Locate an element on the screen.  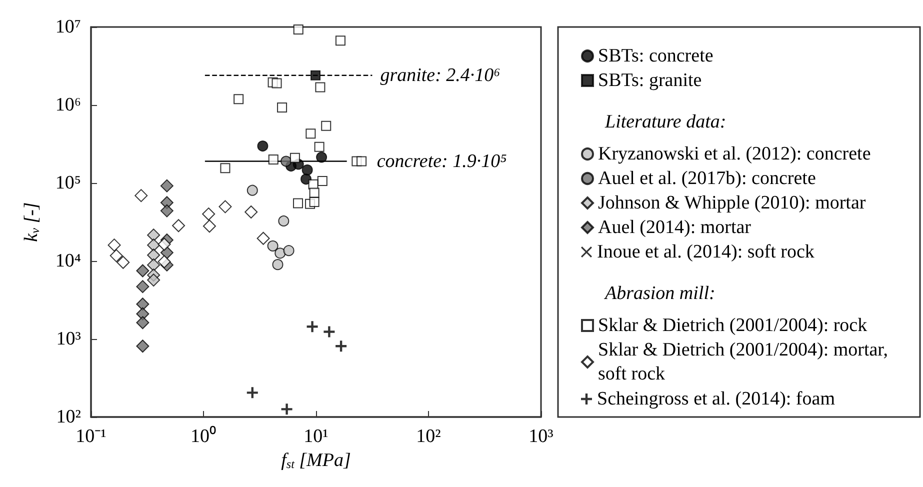
legend-label: Johnson & Whipple (2010): mortar is located at coordinates (732, 203).